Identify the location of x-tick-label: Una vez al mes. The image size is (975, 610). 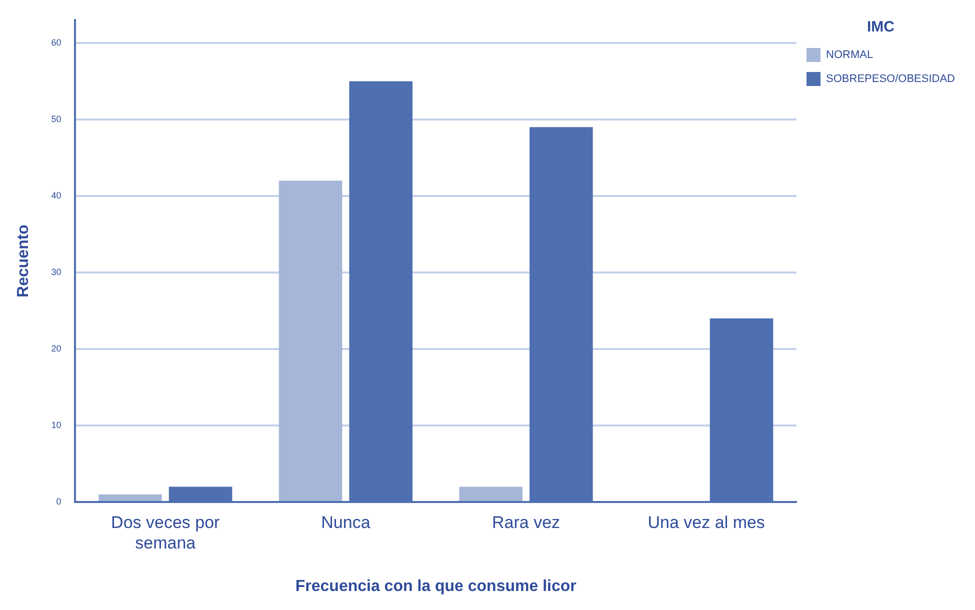
(706, 522).